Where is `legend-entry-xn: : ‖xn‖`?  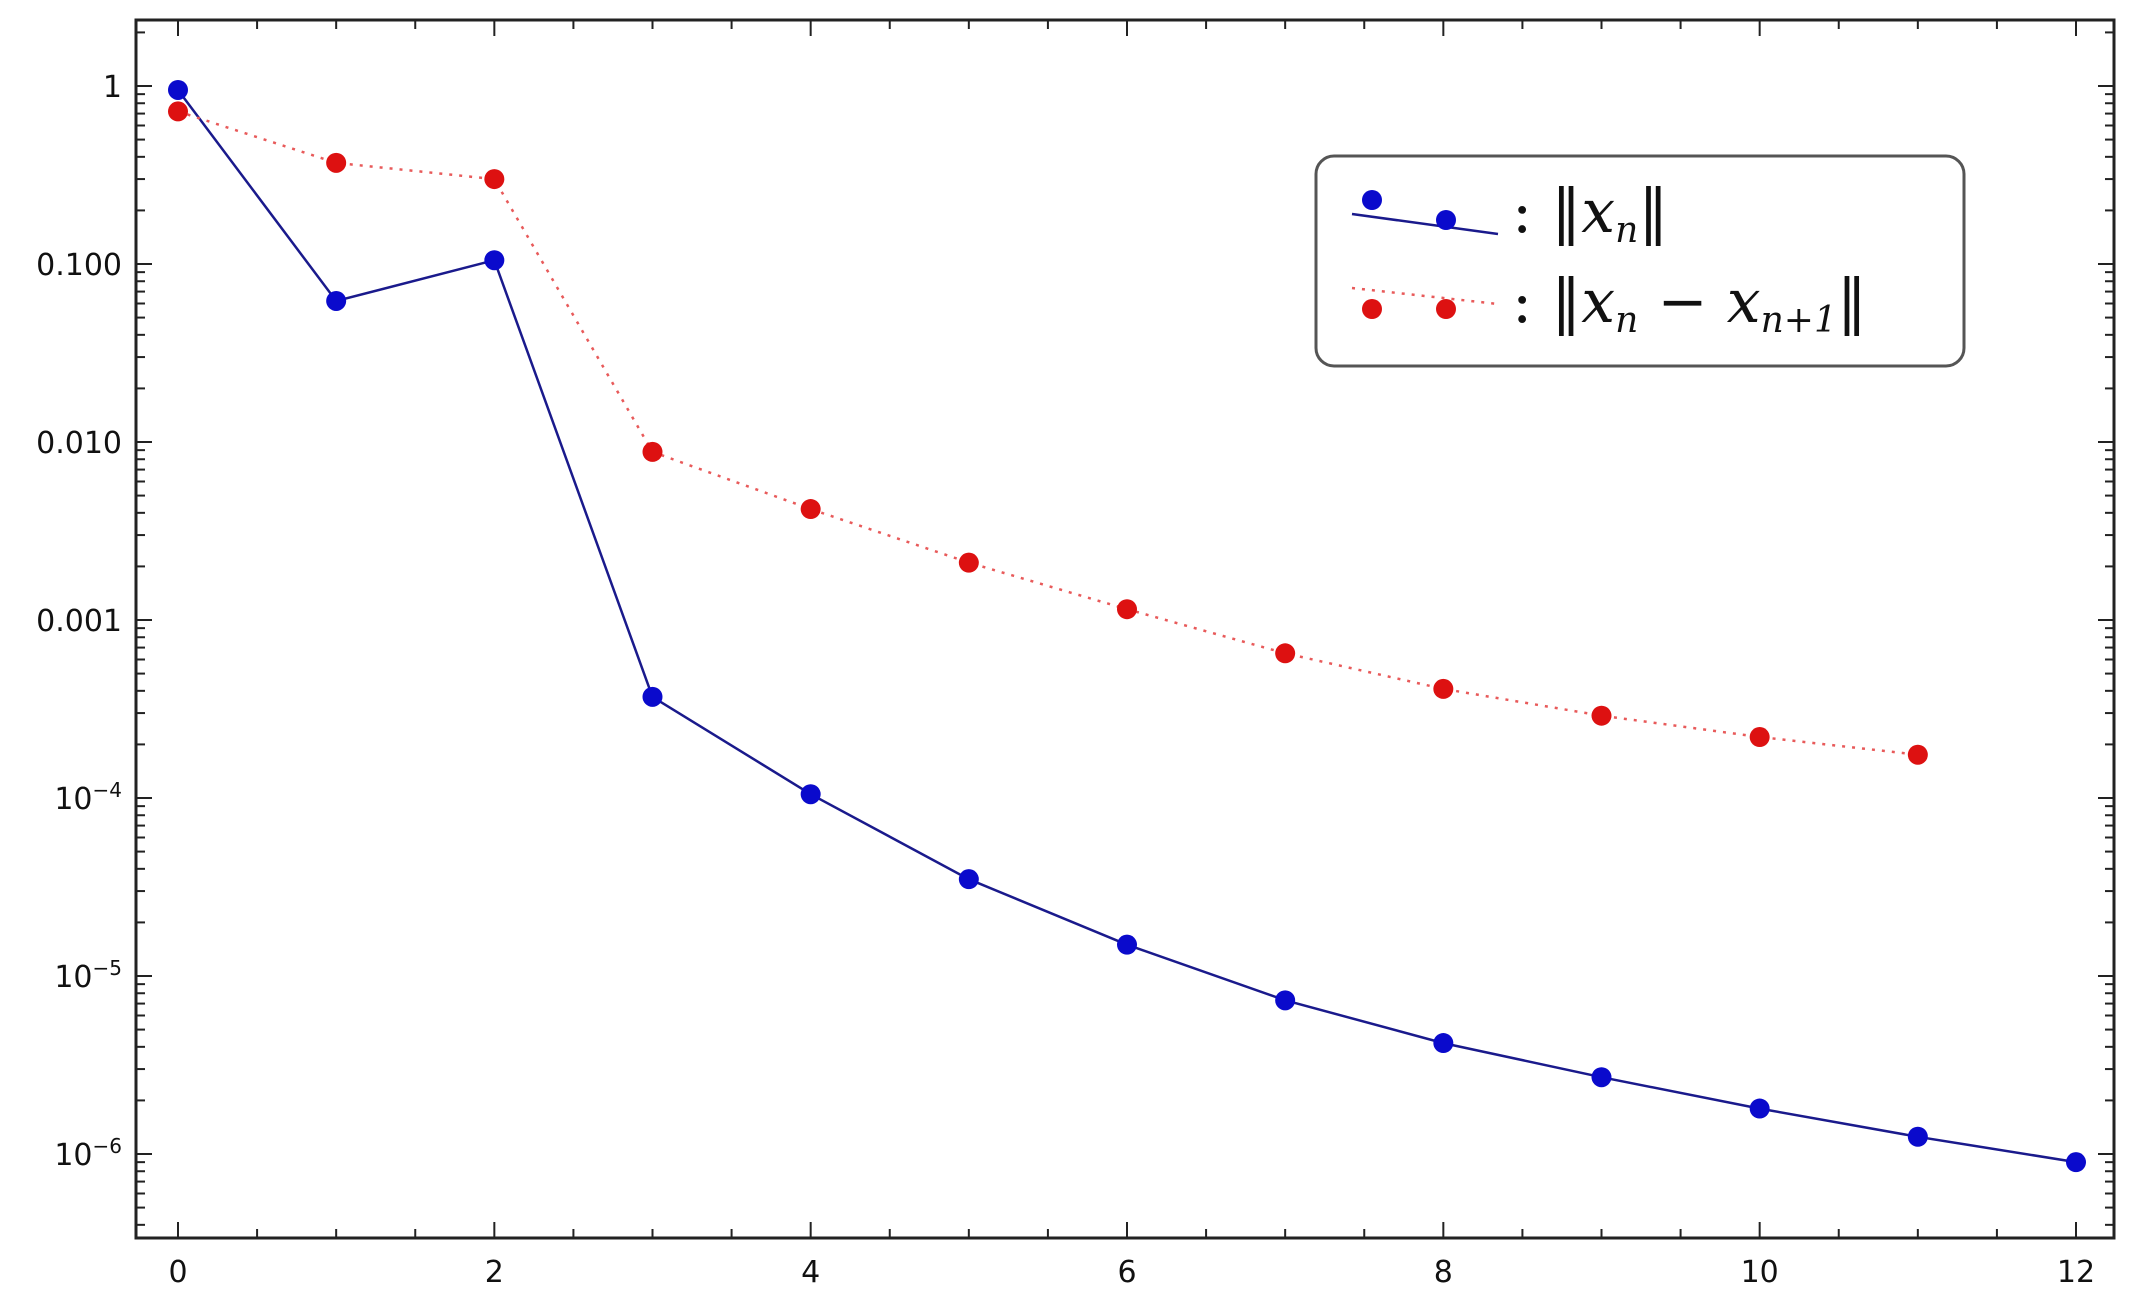 legend-entry-xn: : ‖xn‖ is located at coordinates (1509, 214).